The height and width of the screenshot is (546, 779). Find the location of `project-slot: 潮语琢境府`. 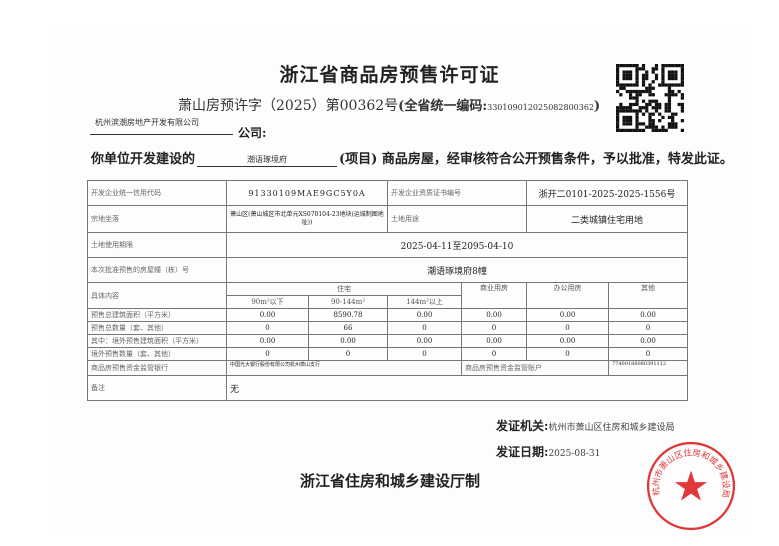

project-slot: 潮语琢境府 is located at coordinates (267, 159).